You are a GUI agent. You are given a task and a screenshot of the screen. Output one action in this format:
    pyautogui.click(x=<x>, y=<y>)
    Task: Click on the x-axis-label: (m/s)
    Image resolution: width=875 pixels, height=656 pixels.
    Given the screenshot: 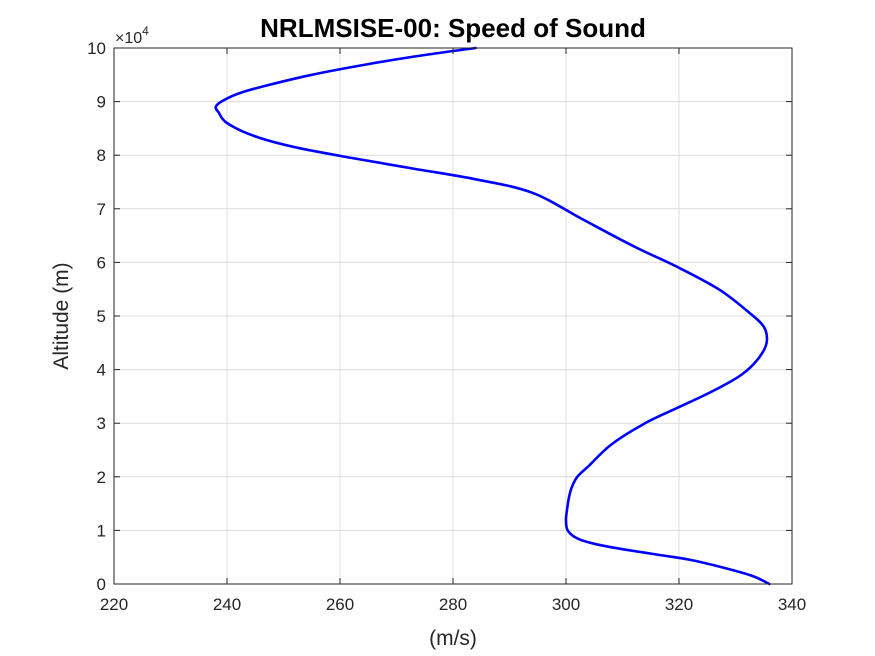 What is the action you would take?
    pyautogui.click(x=453, y=638)
    